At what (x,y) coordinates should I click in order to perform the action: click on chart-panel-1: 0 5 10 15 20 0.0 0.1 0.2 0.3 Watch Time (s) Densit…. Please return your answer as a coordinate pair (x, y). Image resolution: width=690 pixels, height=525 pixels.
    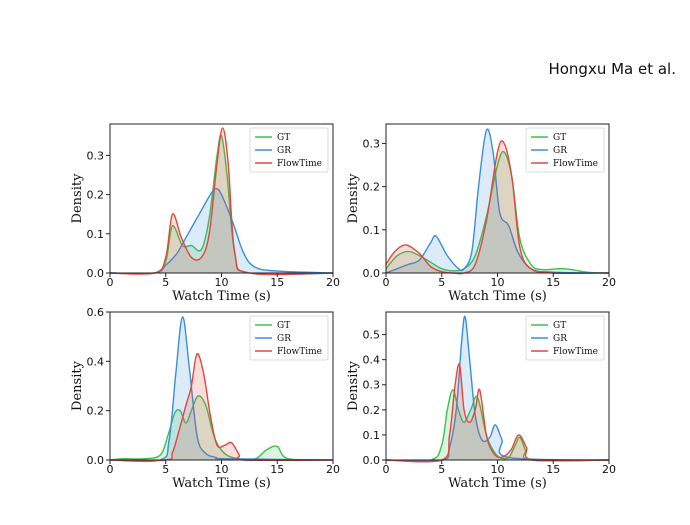
    Looking at the image, I should click on (205, 213).